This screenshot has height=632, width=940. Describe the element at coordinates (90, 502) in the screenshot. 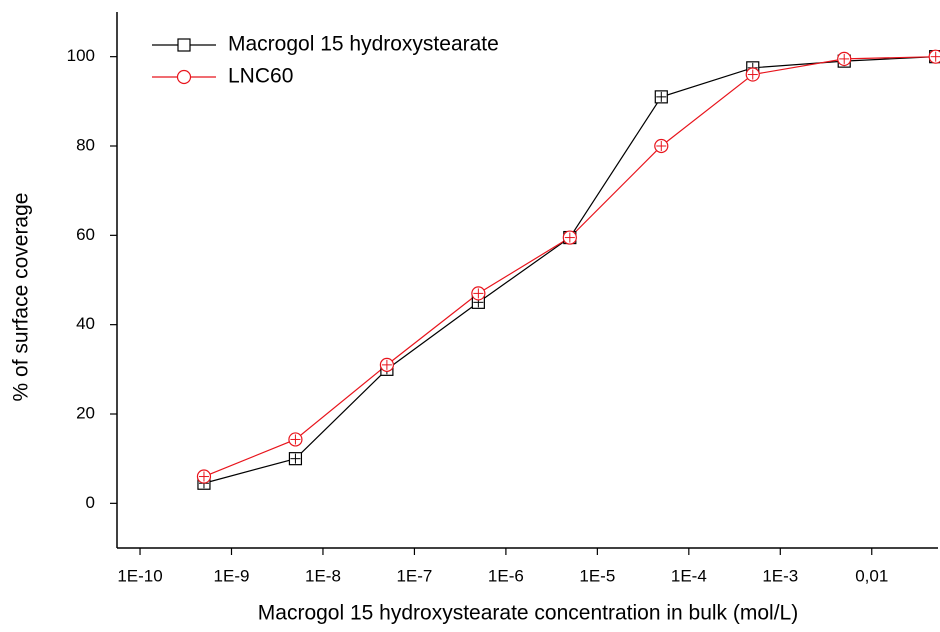

I see `y-tick-label: 0` at that location.